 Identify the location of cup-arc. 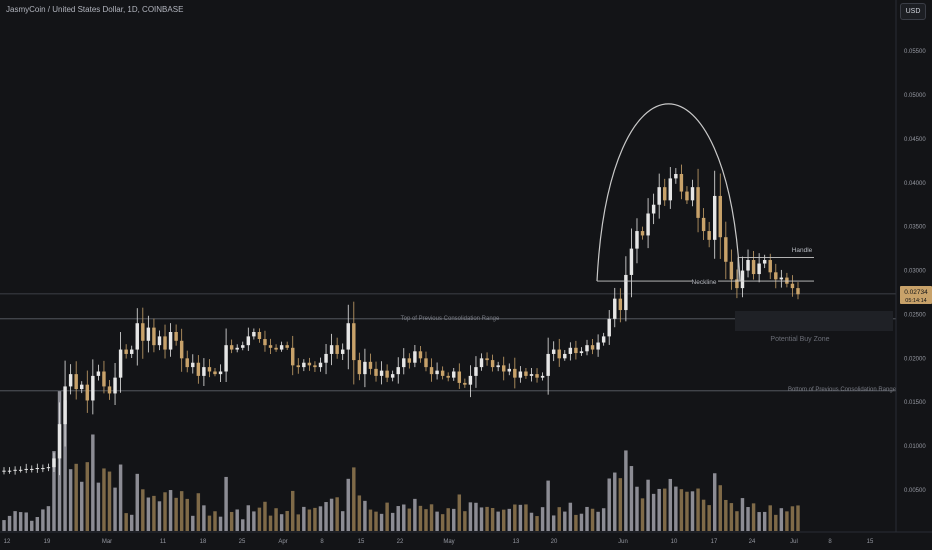
(668, 192).